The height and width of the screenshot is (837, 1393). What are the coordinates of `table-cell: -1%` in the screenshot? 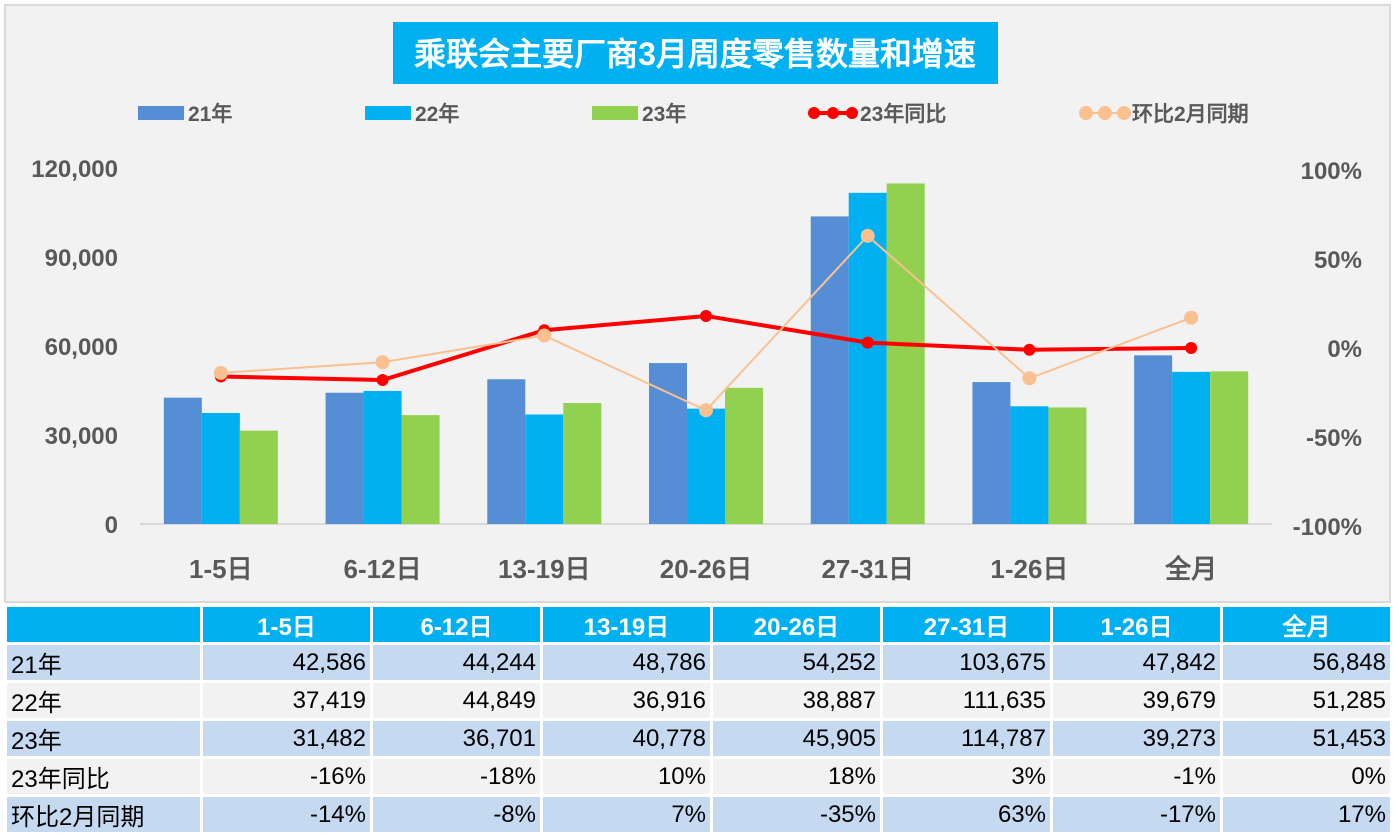 It's located at (1136, 776).